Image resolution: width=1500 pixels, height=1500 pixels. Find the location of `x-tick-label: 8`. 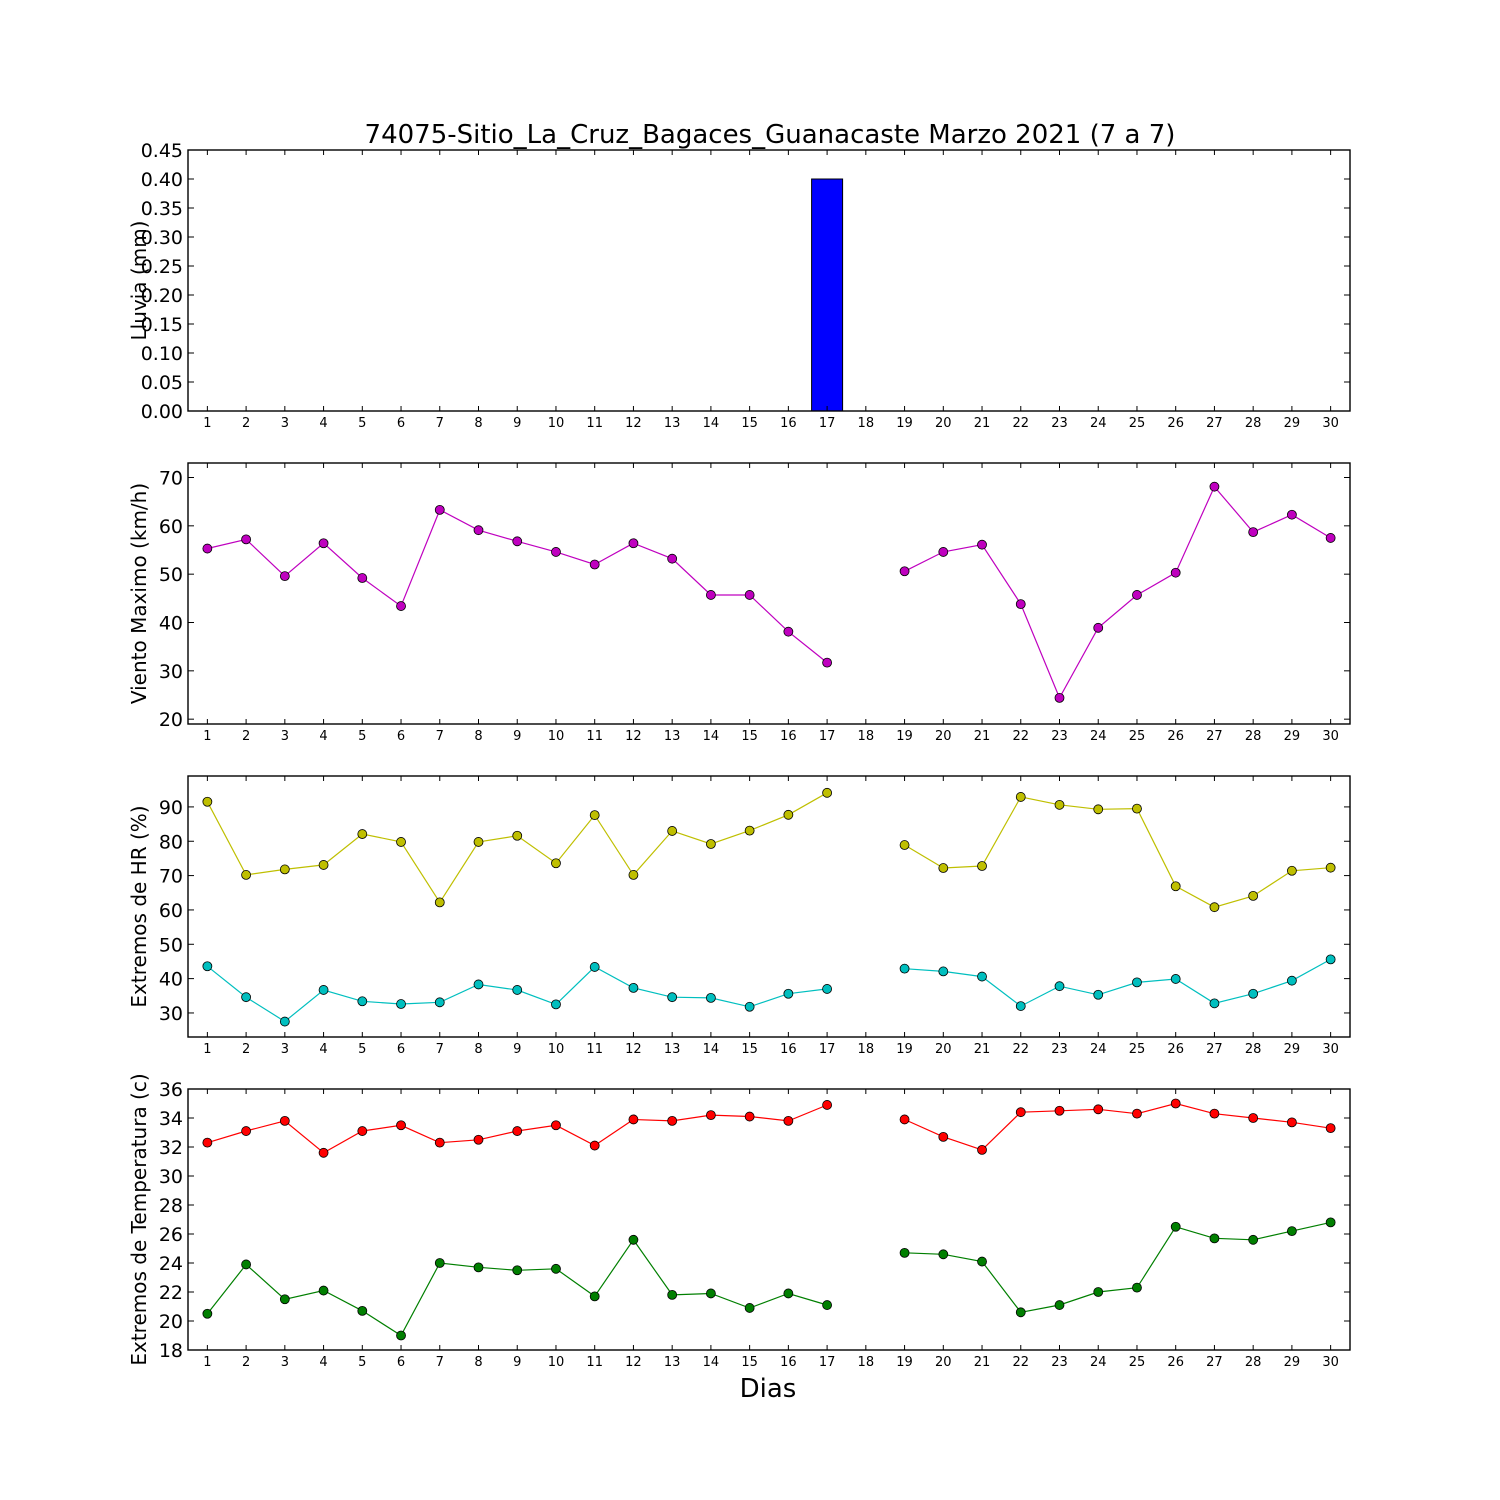

x-tick-label: 8 is located at coordinates (478, 1049).